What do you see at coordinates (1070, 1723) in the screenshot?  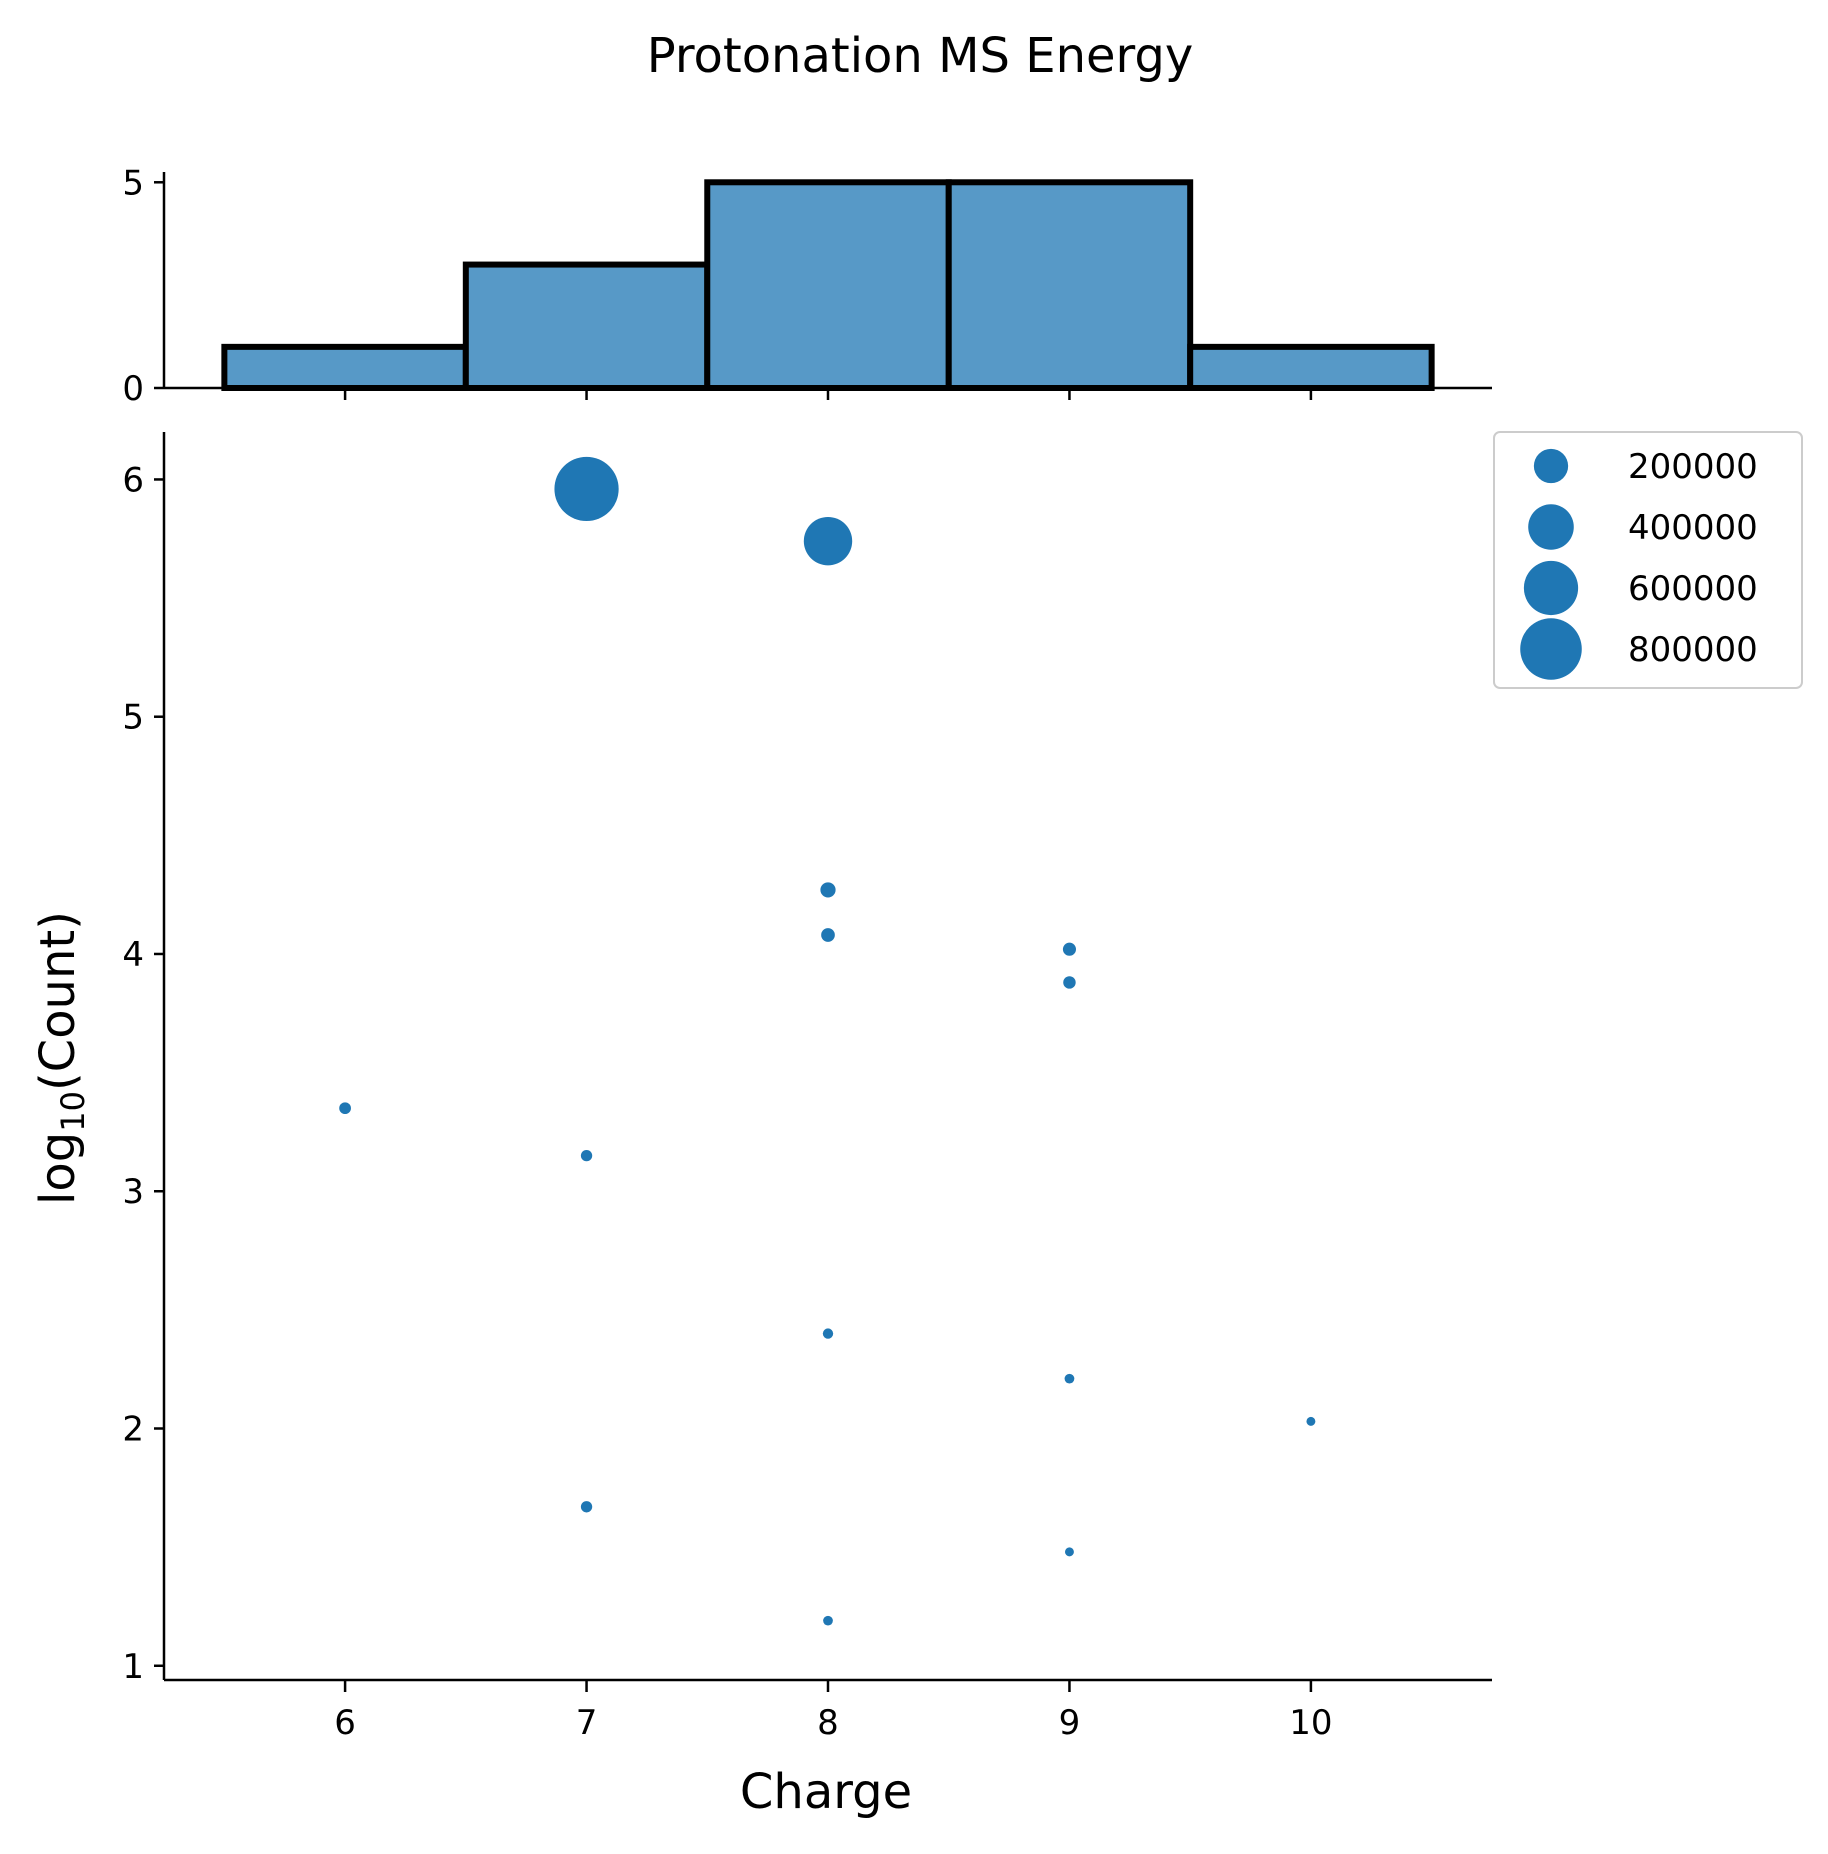 I see `x-tick-label: 9` at bounding box center [1070, 1723].